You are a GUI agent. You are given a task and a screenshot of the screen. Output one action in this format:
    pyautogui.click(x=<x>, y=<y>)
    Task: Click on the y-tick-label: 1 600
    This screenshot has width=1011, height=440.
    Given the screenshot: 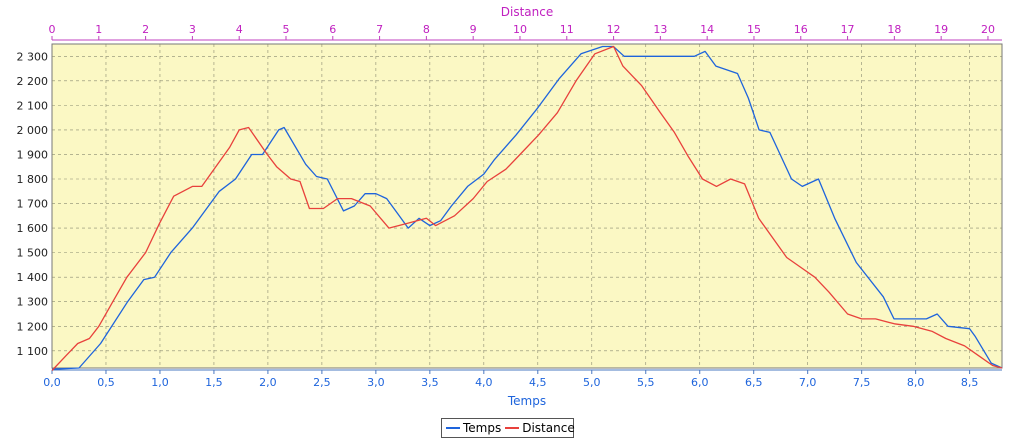 What is the action you would take?
    pyautogui.click(x=33, y=228)
    